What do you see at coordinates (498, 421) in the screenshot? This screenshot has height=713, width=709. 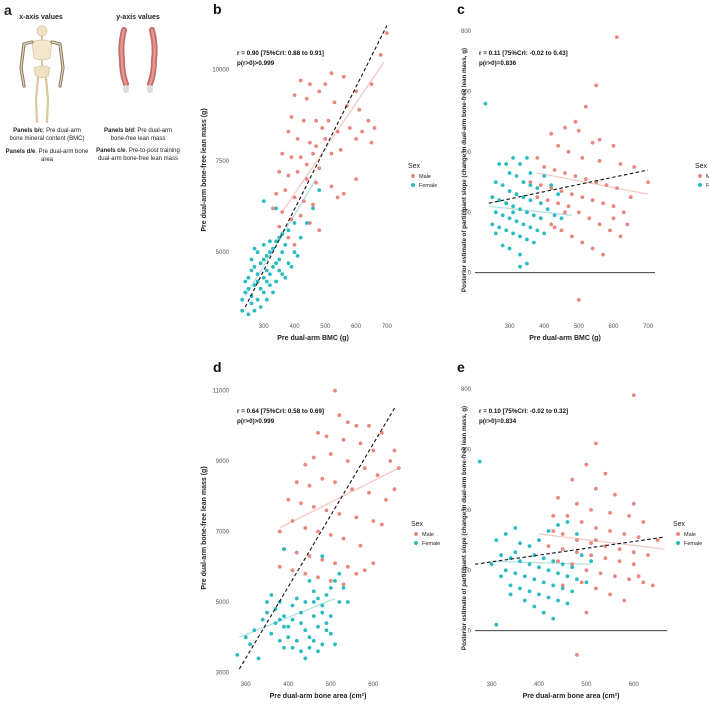 I see `correlation-annotation: p(r>0)=0.834` at bounding box center [498, 421].